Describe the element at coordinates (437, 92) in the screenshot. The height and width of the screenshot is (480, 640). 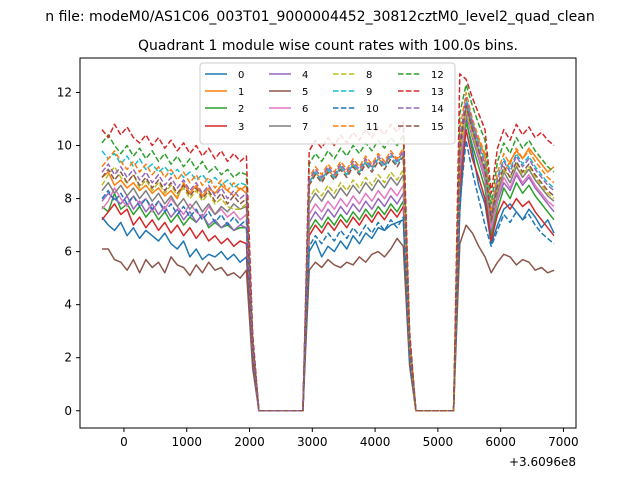
I see `legend-label-13: 13` at that location.